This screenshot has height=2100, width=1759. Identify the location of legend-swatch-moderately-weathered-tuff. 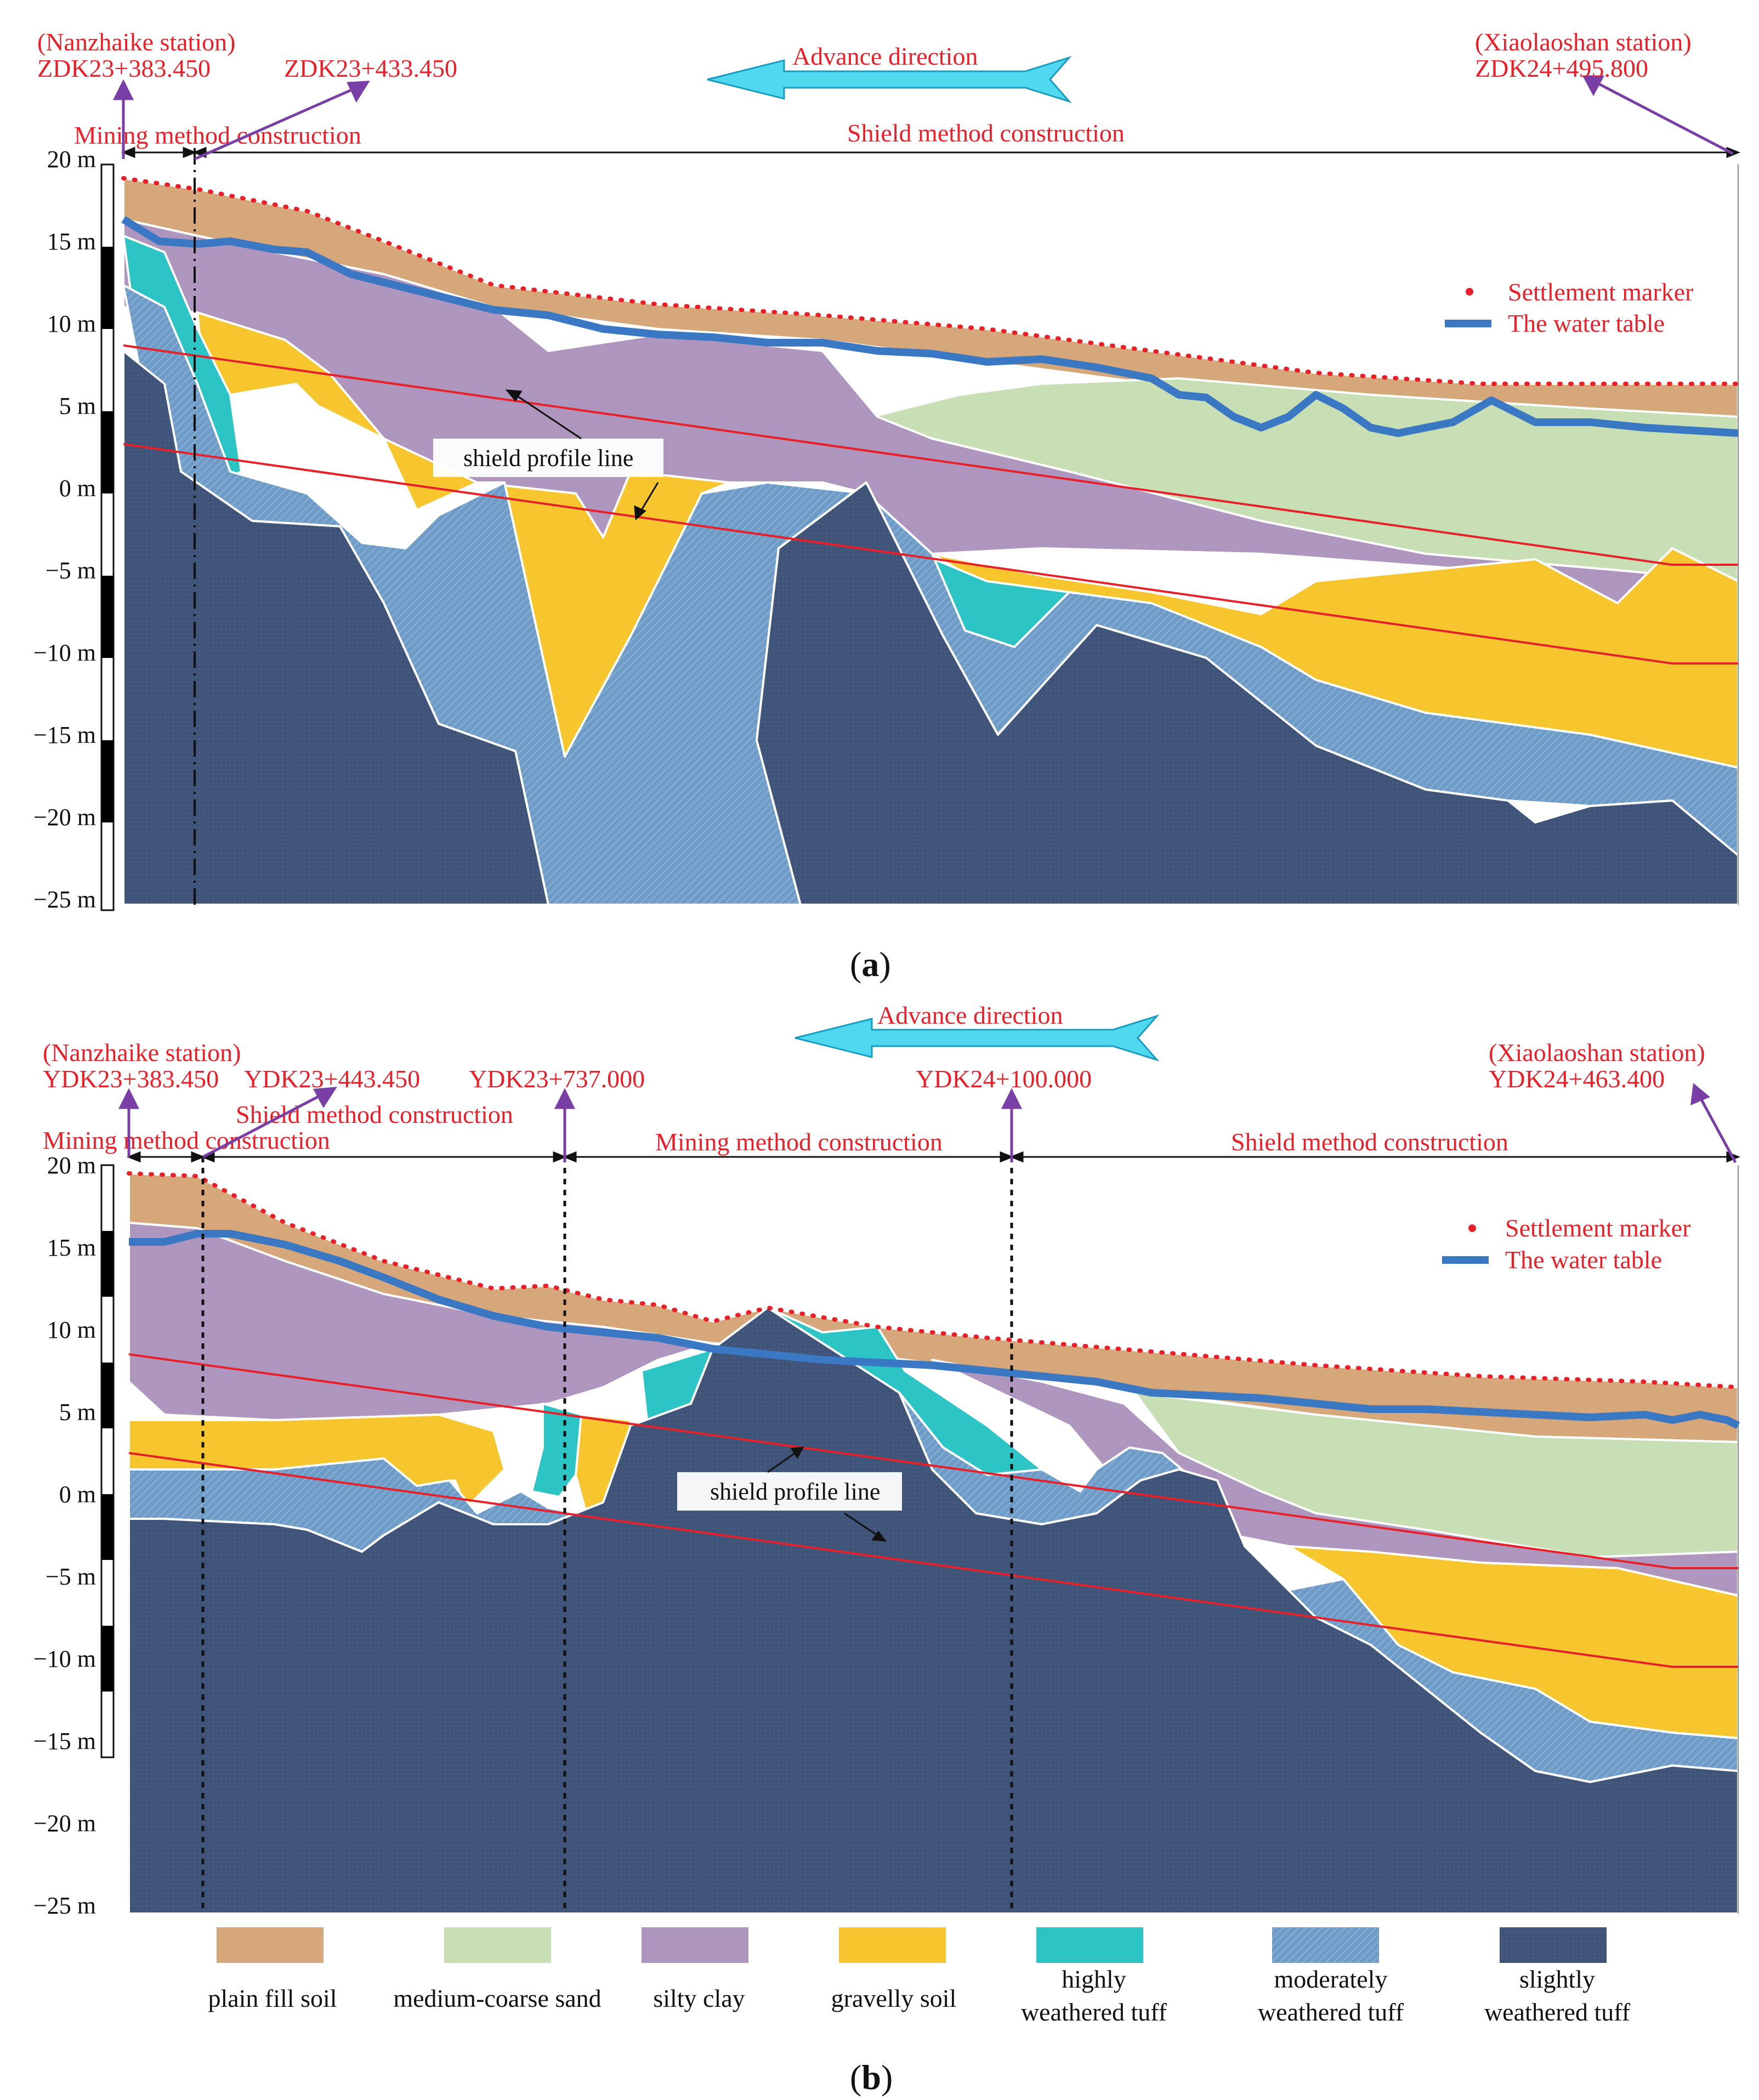
(1325, 1945).